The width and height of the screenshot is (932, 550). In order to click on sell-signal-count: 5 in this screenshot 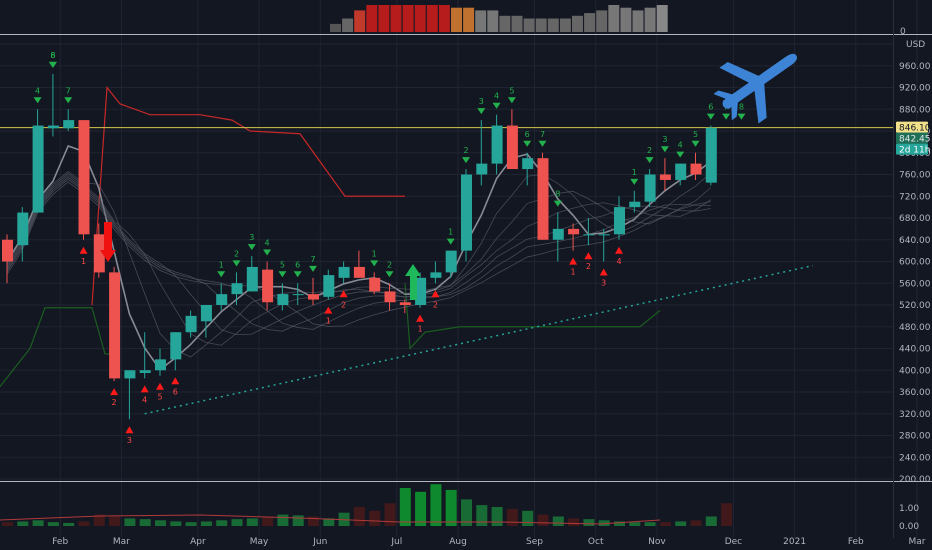, I will do `click(511, 90)`.